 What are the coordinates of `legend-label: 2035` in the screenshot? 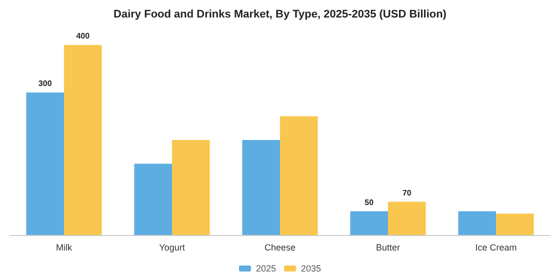 It's located at (311, 269).